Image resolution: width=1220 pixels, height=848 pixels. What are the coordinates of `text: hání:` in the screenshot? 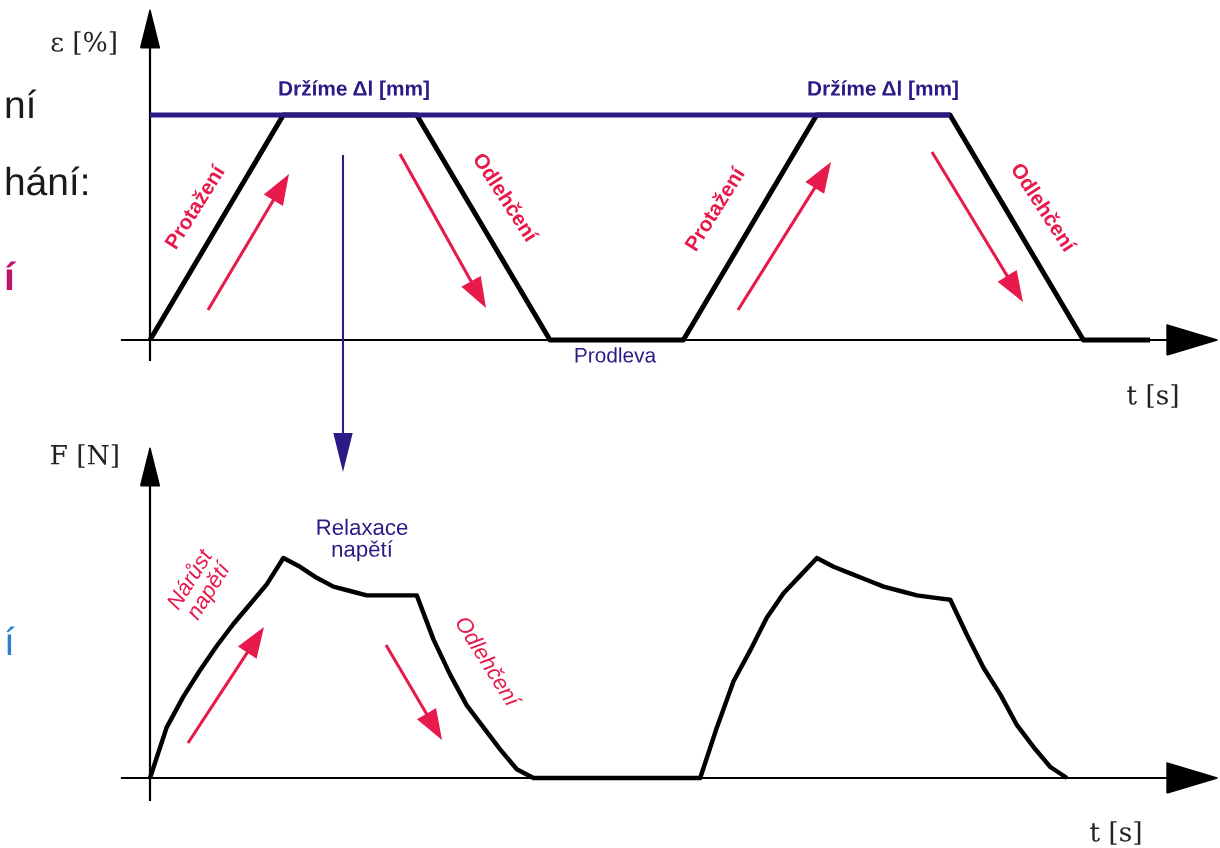 It's located at (46, 181).